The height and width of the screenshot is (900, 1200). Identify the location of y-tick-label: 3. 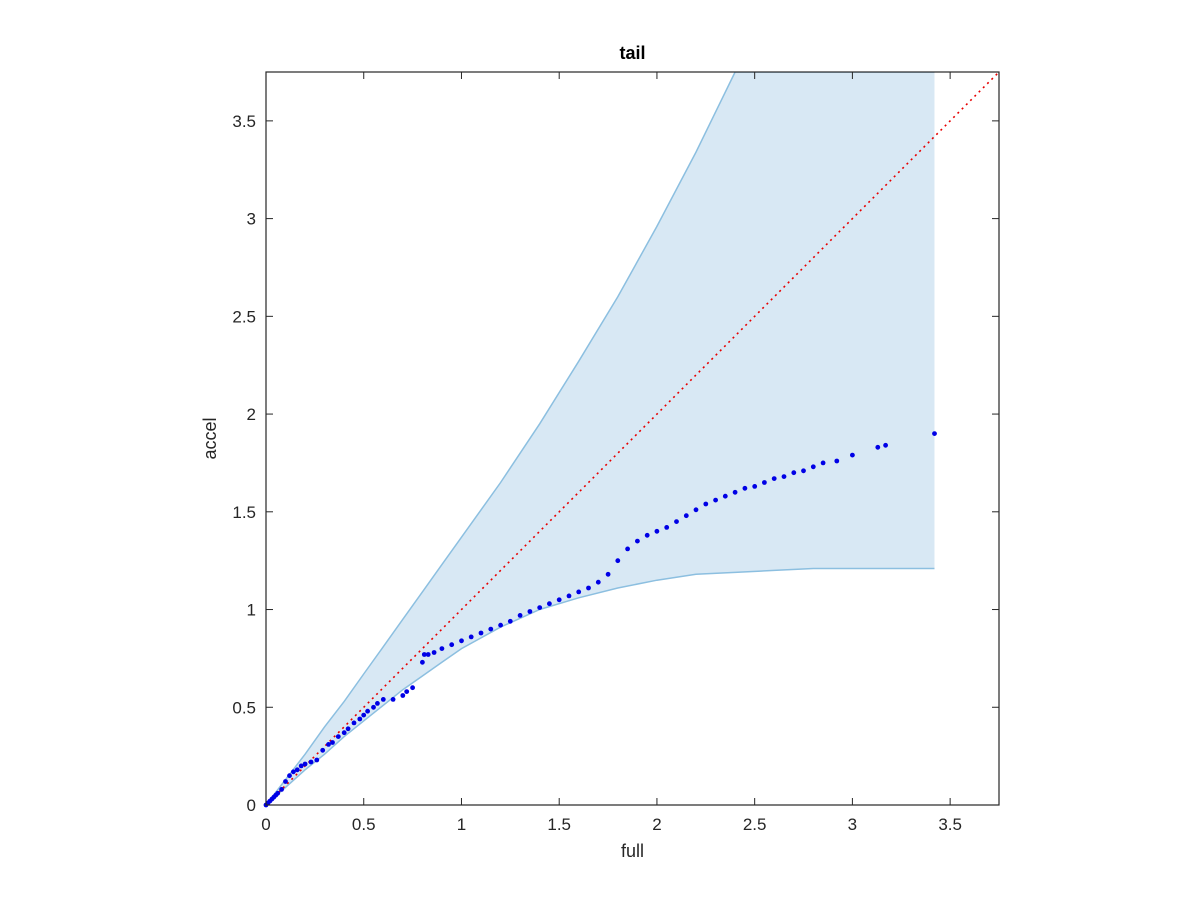
(251, 219).